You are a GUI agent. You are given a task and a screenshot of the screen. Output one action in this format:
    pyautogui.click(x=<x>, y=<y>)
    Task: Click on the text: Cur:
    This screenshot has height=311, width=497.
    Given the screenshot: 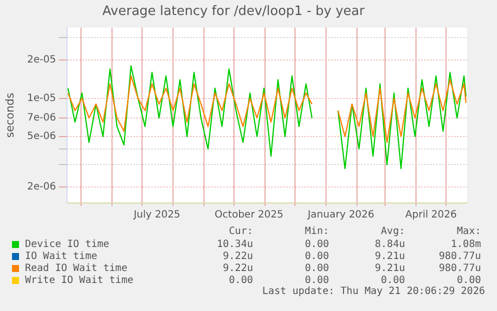 What is the action you would take?
    pyautogui.click(x=240, y=232)
    